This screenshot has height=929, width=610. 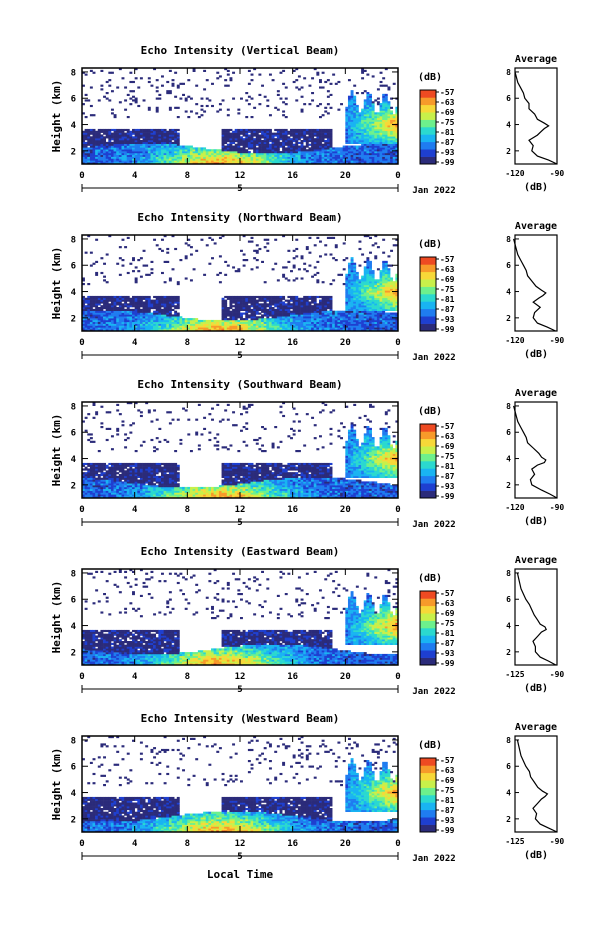 I want to click on y-tick-label: 6, so click(x=73, y=100).